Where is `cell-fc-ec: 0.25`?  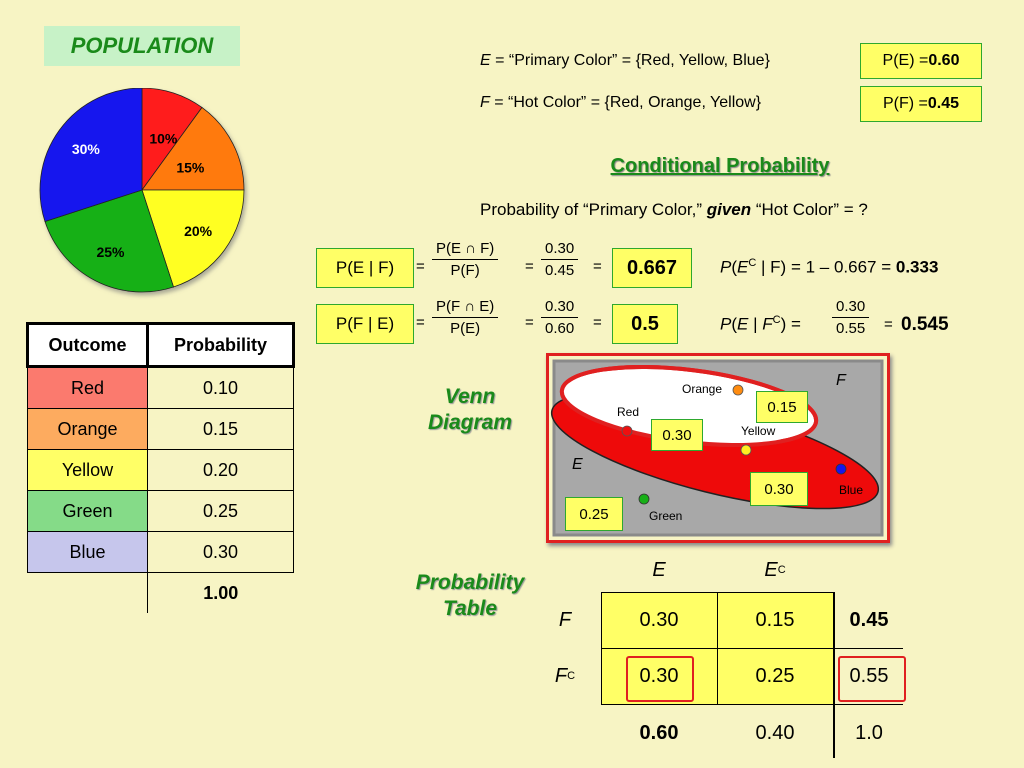 cell-fc-ec: 0.25 is located at coordinates (775, 675).